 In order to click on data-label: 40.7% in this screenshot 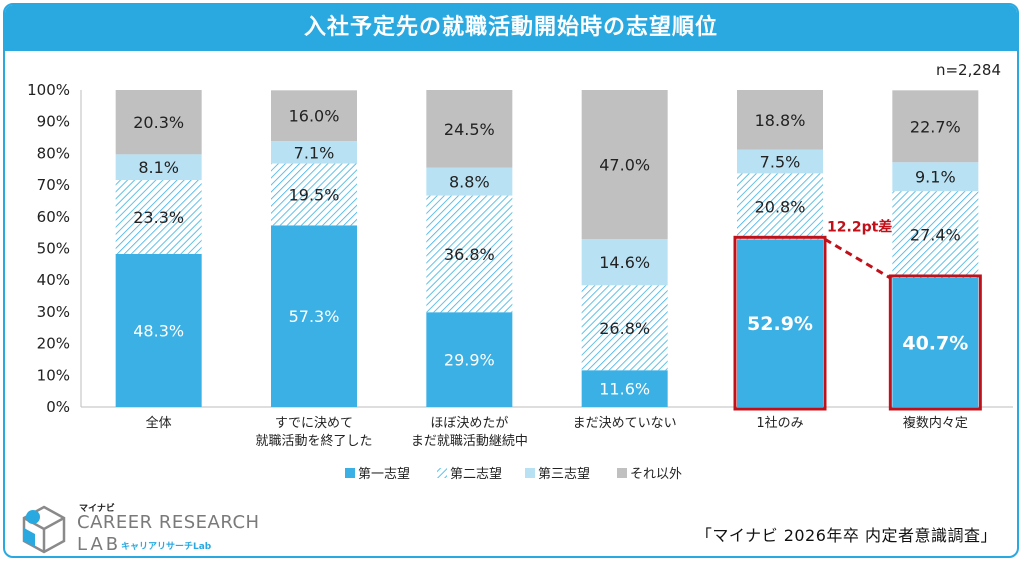, I will do `click(935, 343)`.